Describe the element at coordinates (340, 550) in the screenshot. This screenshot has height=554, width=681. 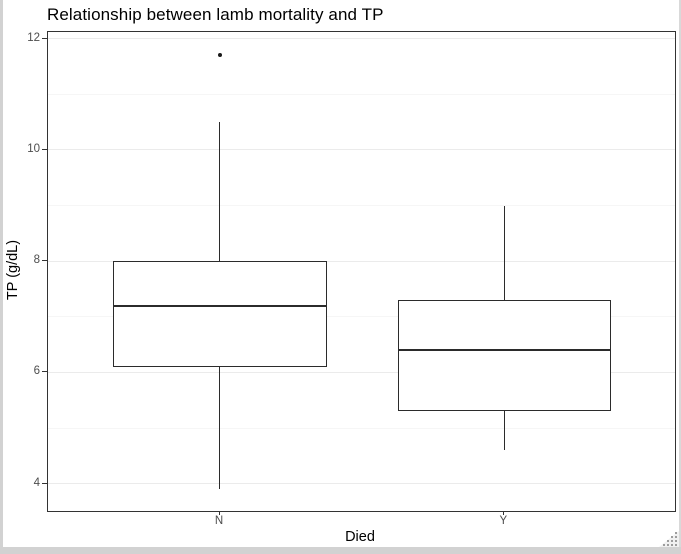
I see `window-frame-bottom` at that location.